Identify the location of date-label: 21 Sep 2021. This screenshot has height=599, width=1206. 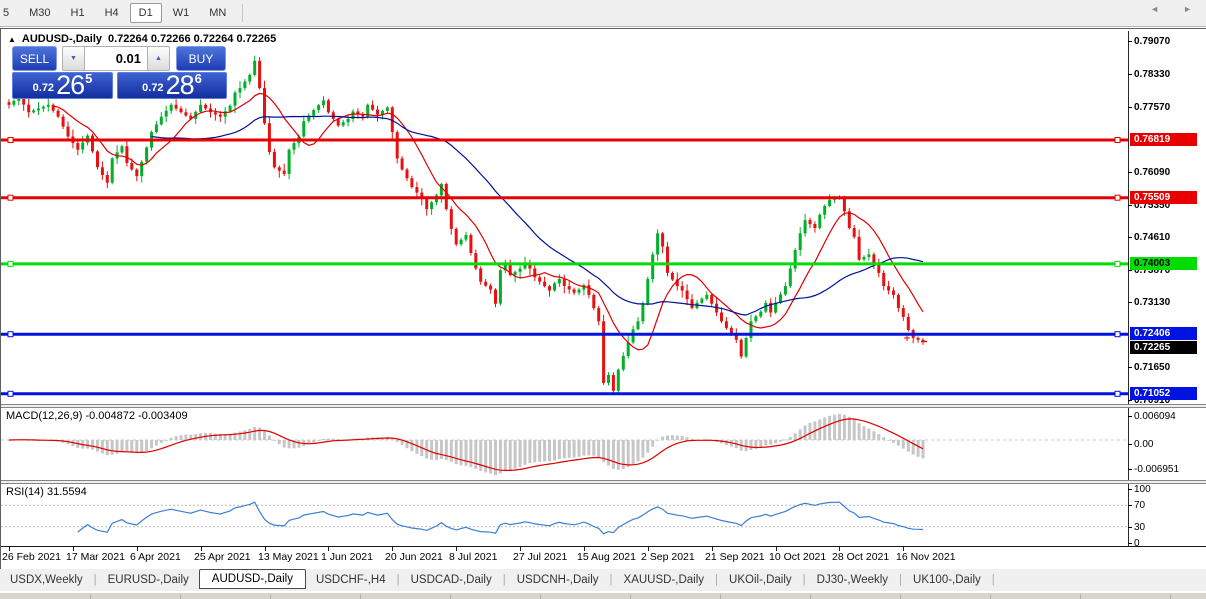
(735, 557).